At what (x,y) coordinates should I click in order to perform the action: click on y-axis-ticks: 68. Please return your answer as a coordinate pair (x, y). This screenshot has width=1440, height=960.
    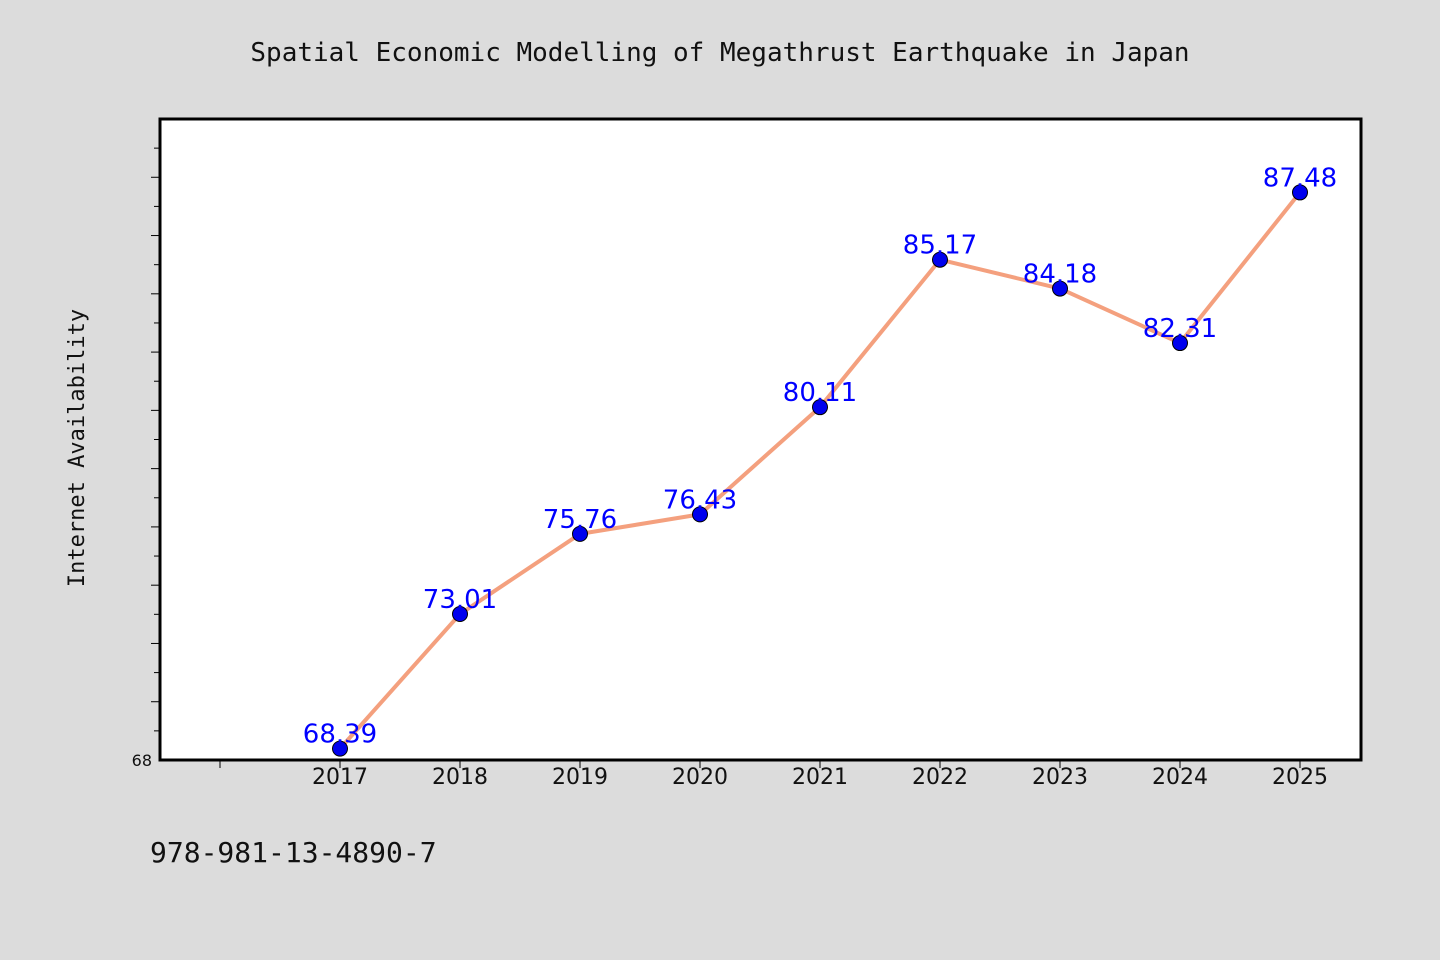
    Looking at the image, I should click on (146, 458).